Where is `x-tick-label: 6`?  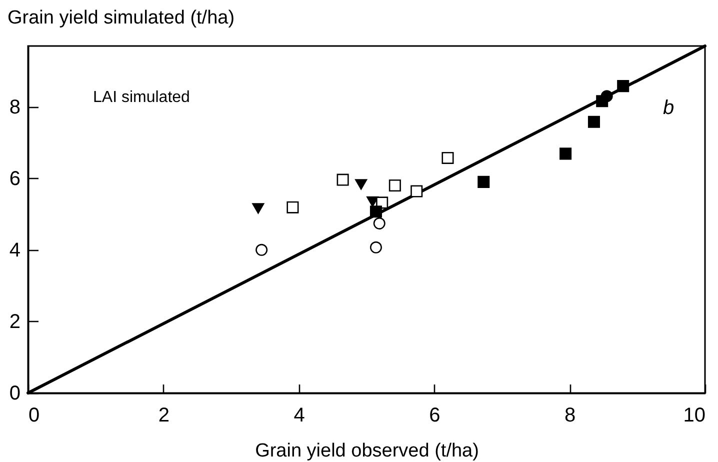 x-tick-label: 6 is located at coordinates (434, 415).